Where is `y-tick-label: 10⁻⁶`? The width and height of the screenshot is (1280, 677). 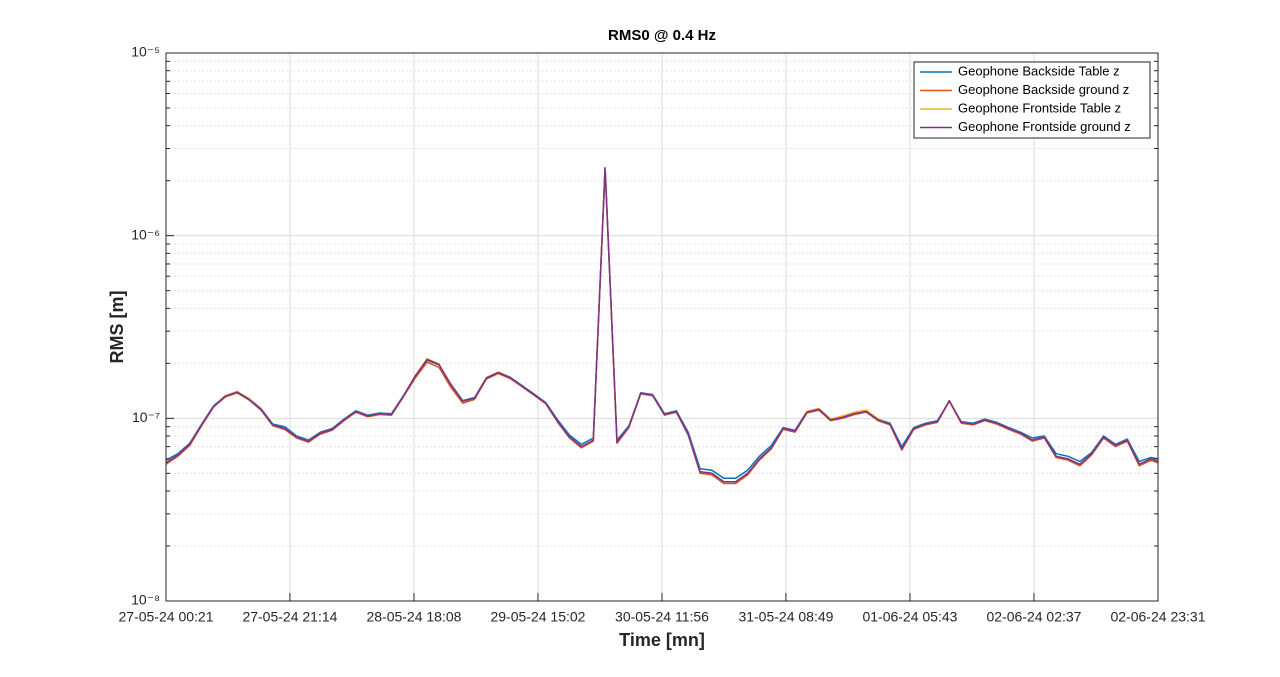
y-tick-label: 10⁻⁶ is located at coordinates (145, 234).